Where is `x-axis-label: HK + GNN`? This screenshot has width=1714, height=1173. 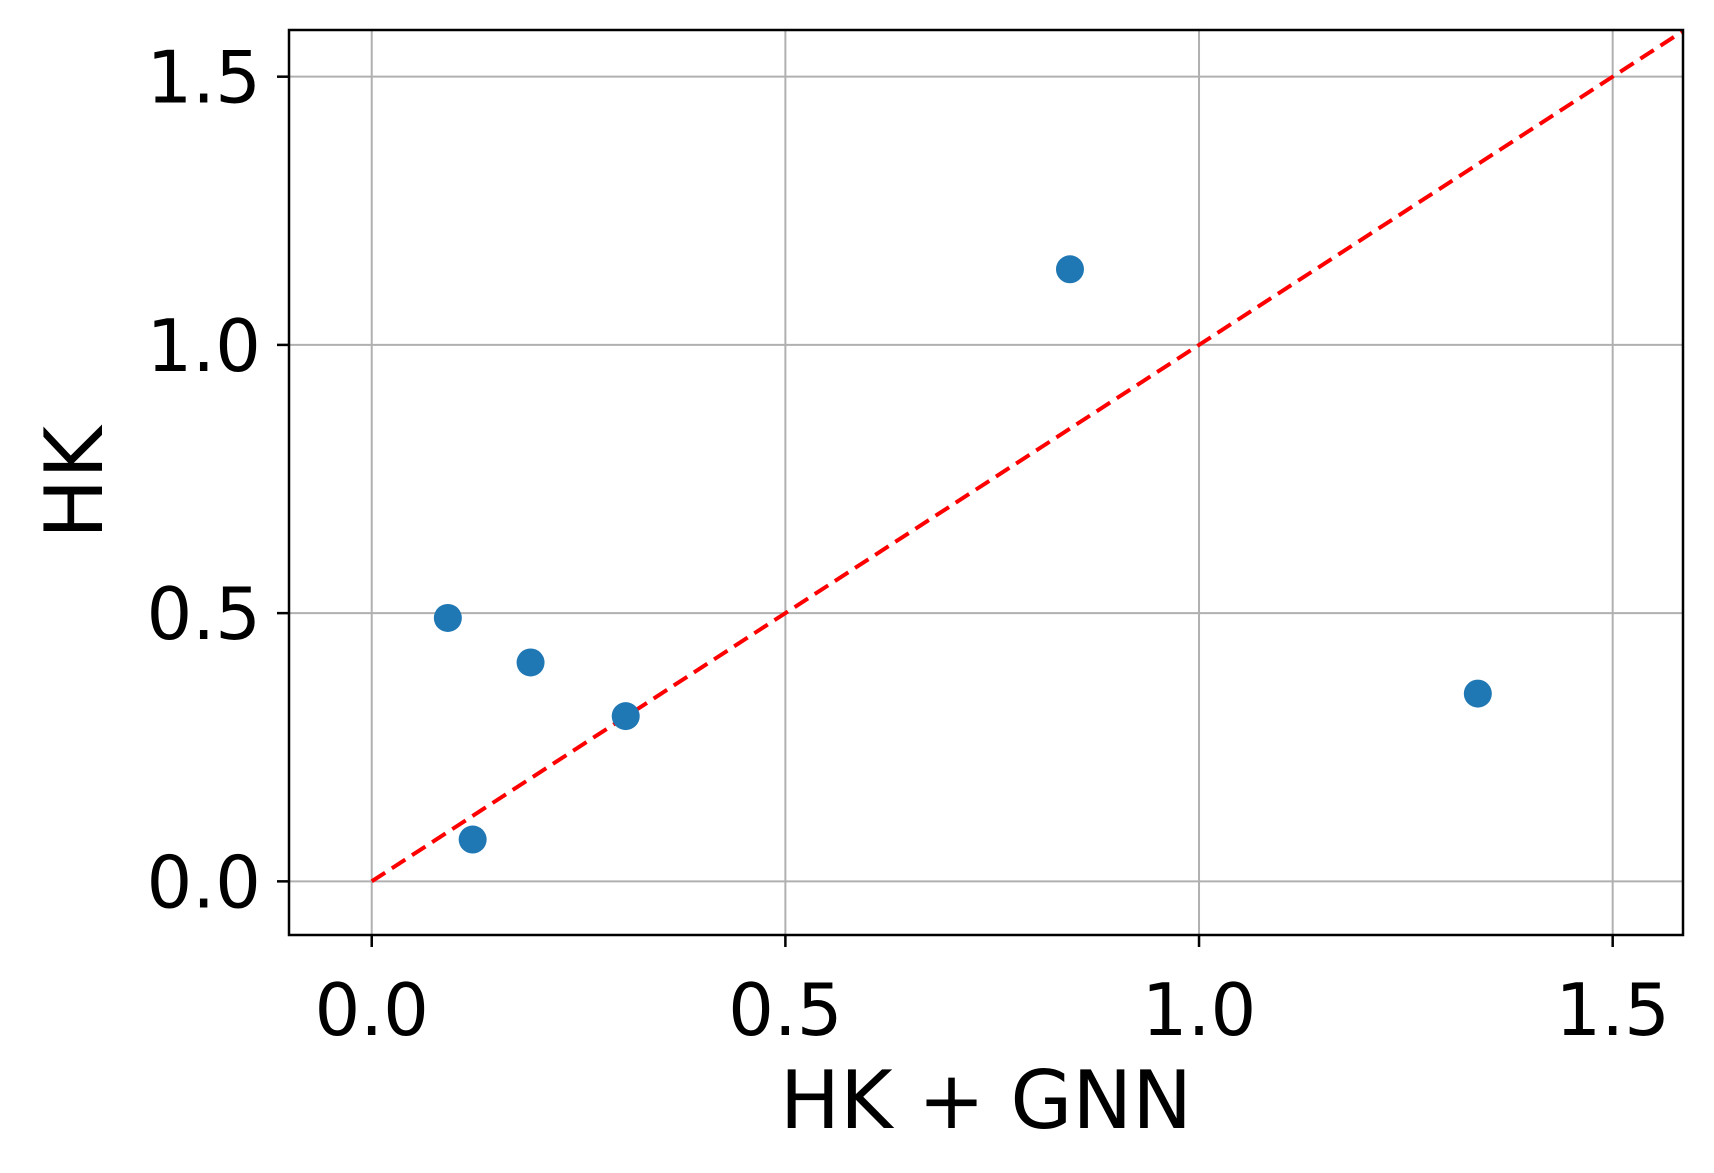 x-axis-label: HK + GNN is located at coordinates (986, 1100).